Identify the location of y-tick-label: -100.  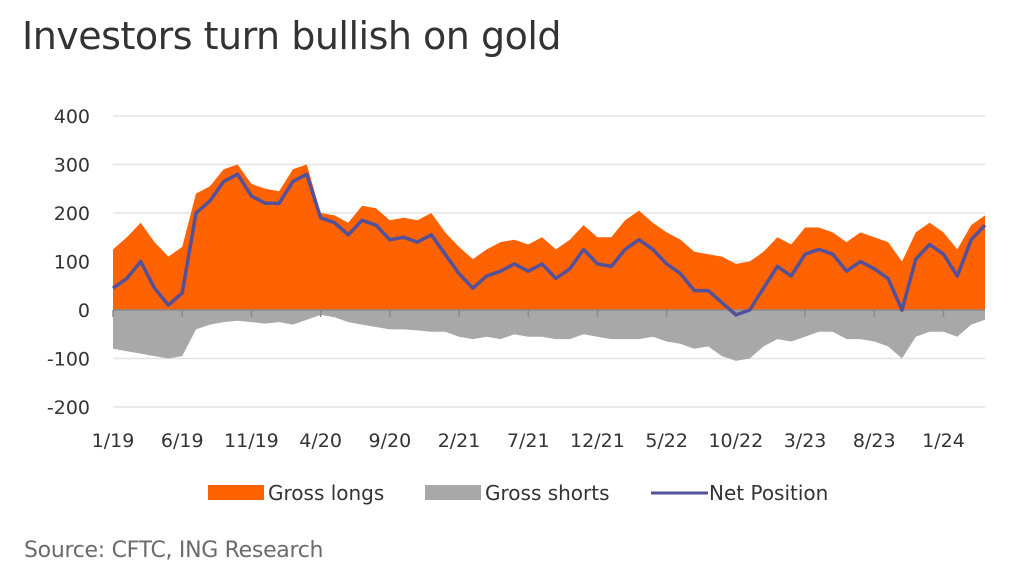
(68, 360).